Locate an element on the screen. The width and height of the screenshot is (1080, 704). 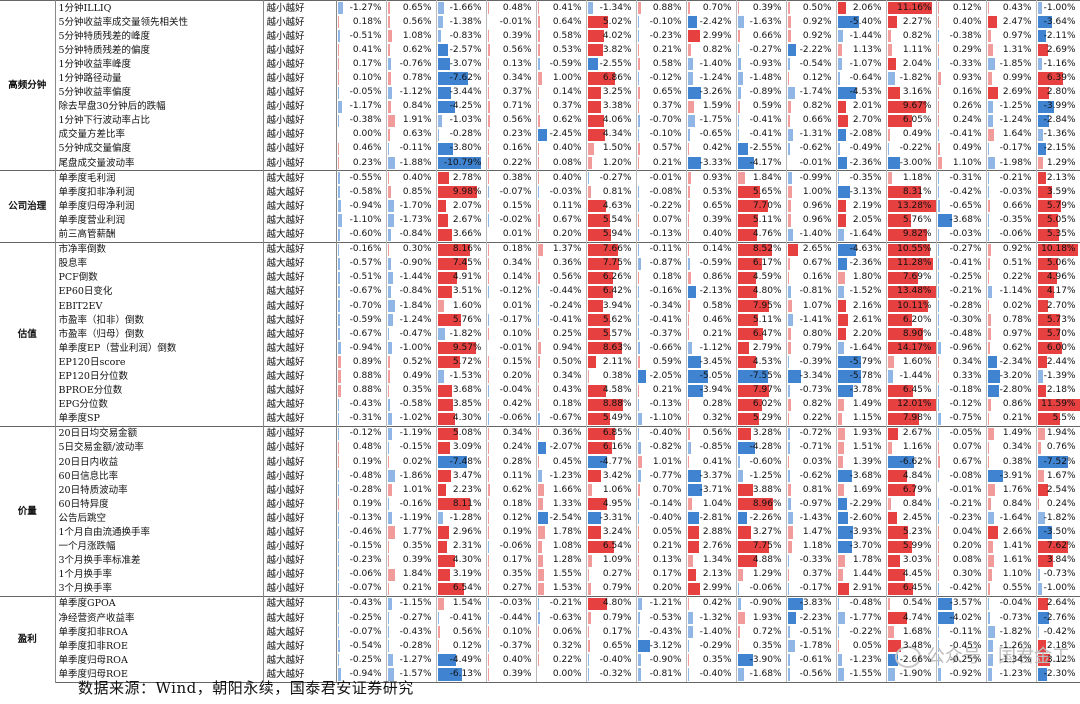
value-text: -0.16% is located at coordinates (415, 503).